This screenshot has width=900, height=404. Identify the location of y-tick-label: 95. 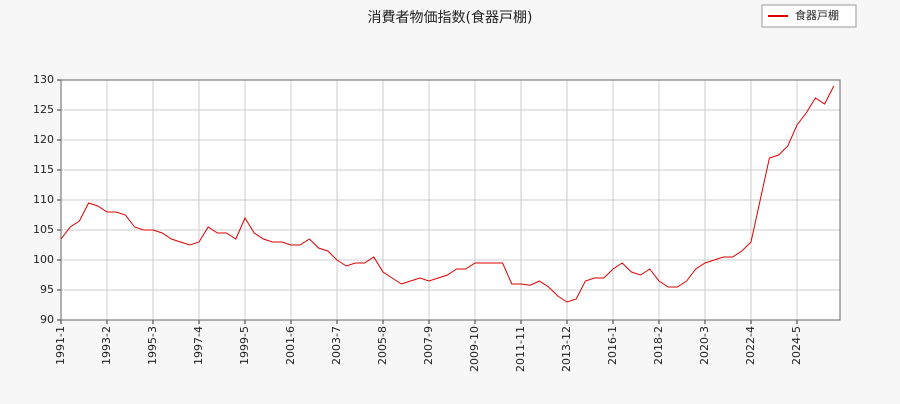
(47, 289).